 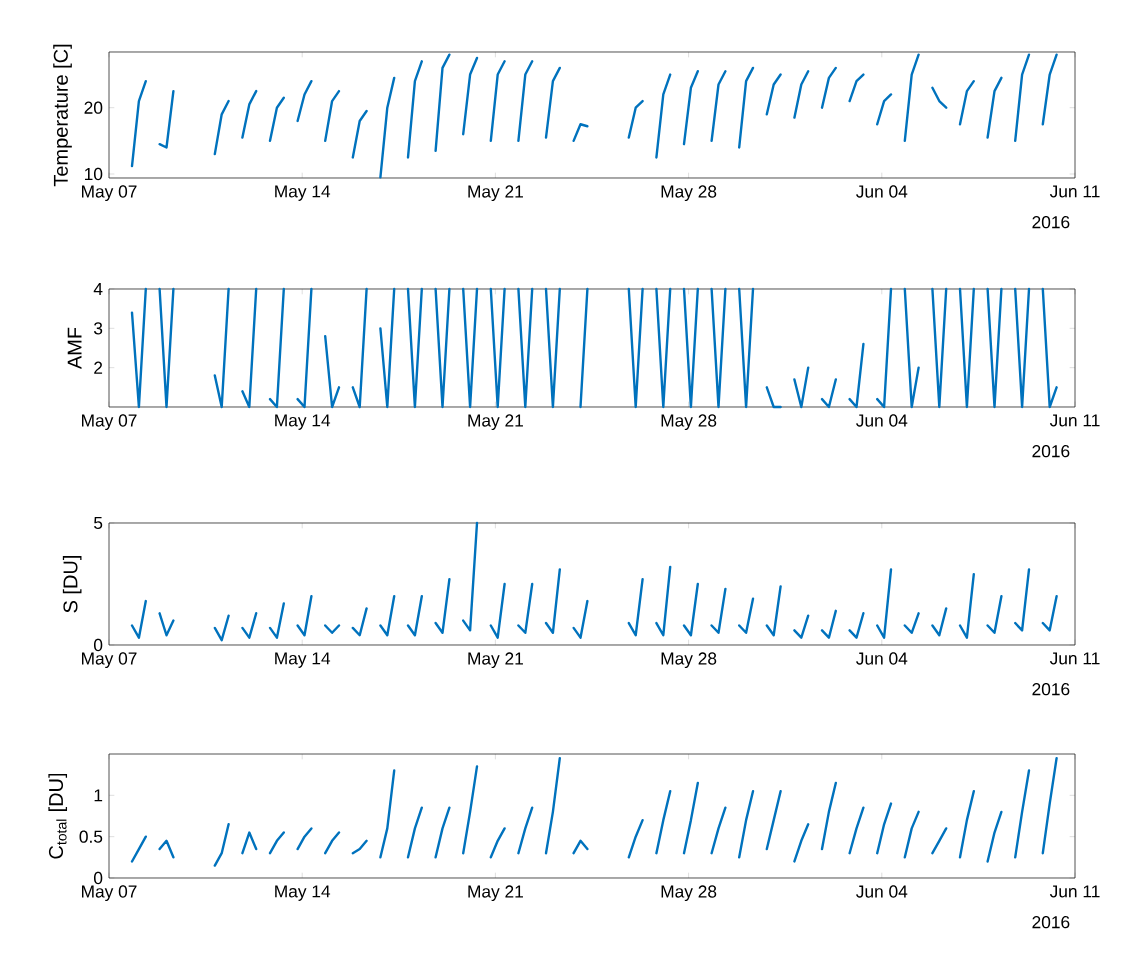 I want to click on y-tick-label: 1, so click(x=98, y=795).